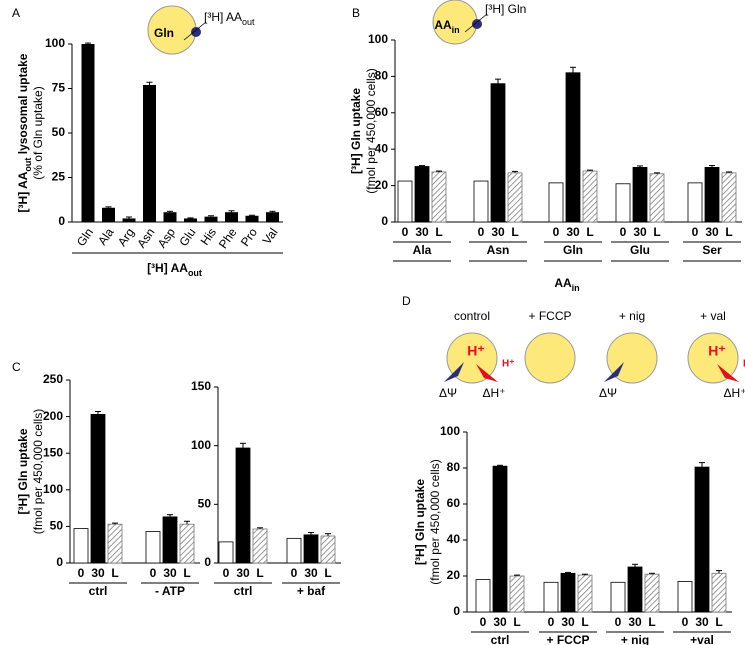  I want to click on y-tick-label: 25, so click(59, 177).